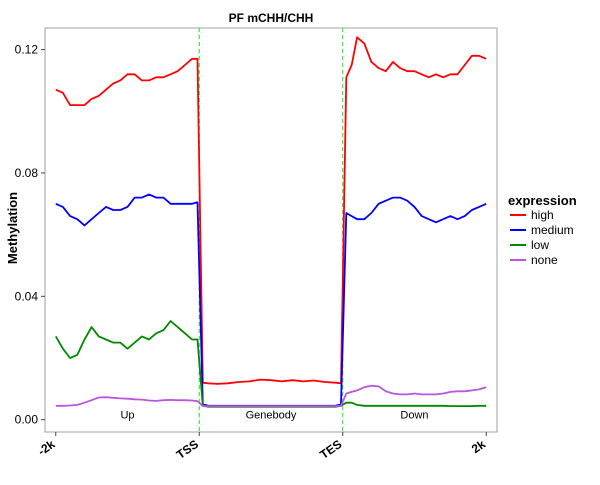  I want to click on region-labels: Up Genebody Down, so click(274, 416).